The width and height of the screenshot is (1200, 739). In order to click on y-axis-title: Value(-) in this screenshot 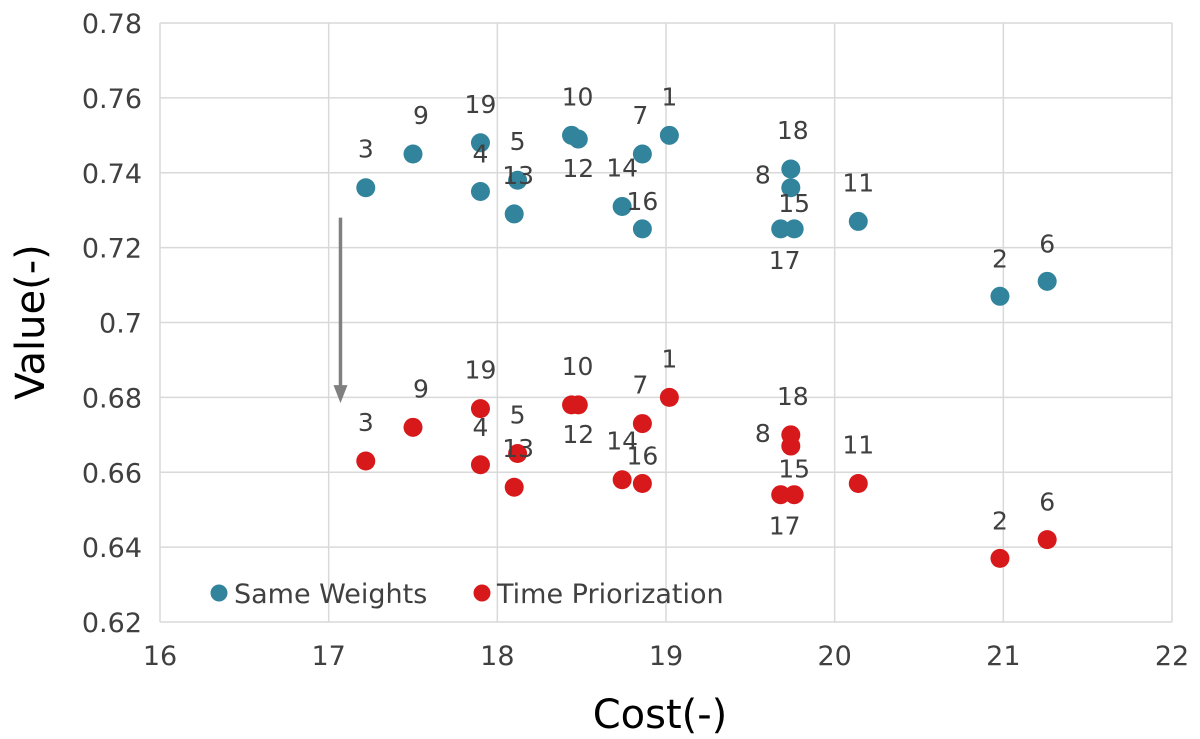, I will do `click(31, 322)`.